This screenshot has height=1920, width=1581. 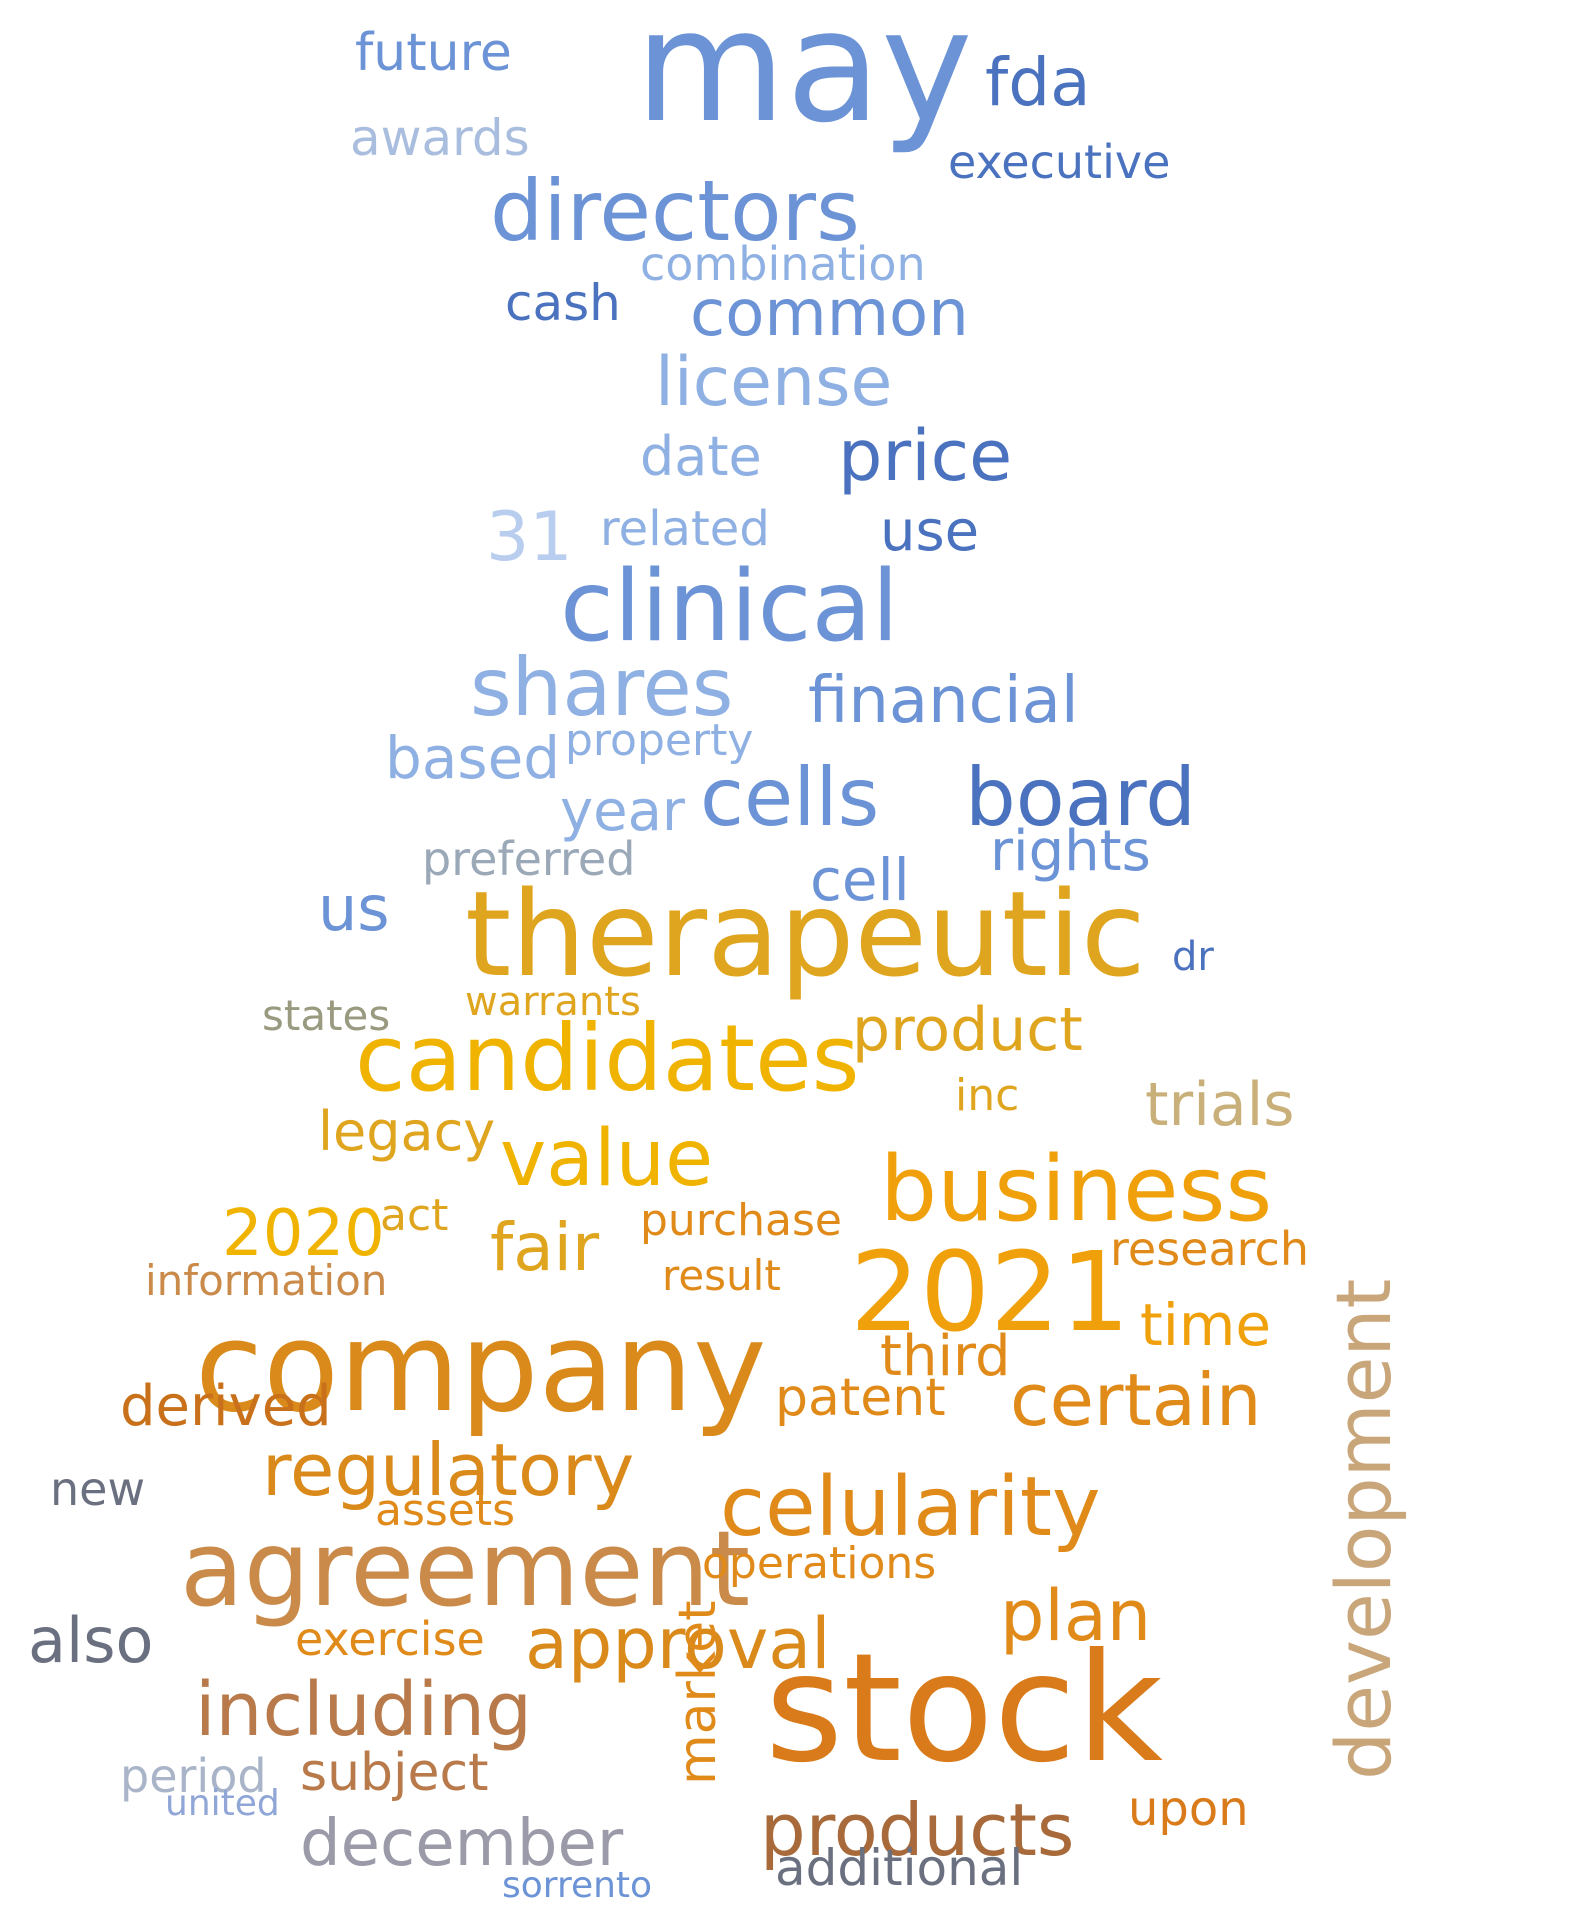 What do you see at coordinates (729, 607) in the screenshot?
I see `word-clinical: clinical` at bounding box center [729, 607].